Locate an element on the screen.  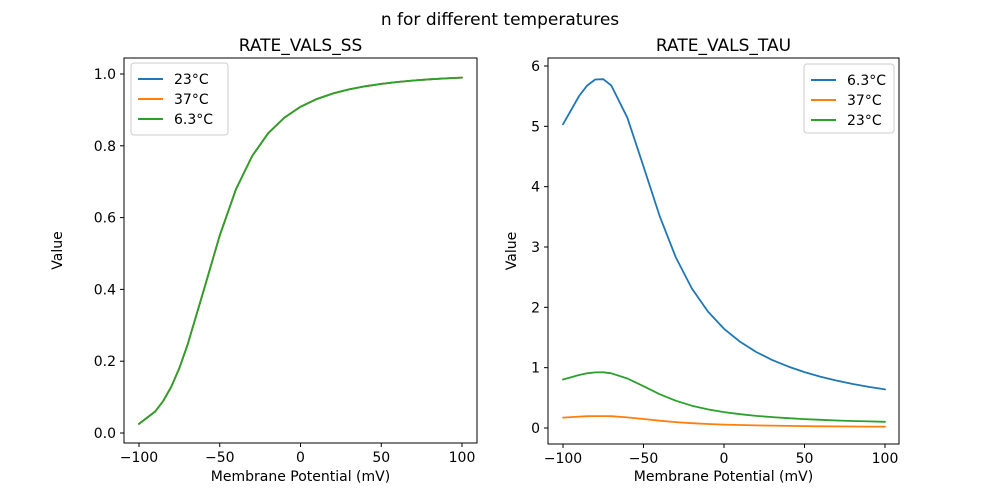
axes-title: RATE_VALS_SS is located at coordinates (301, 46).